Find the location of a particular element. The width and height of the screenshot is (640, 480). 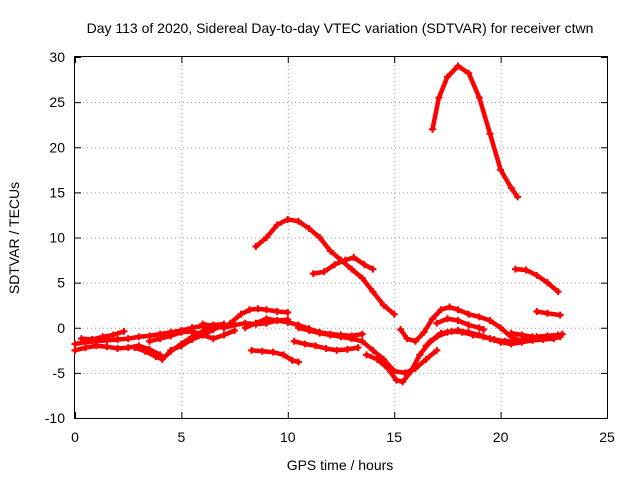

x-tick-label: 0 is located at coordinates (75, 437).